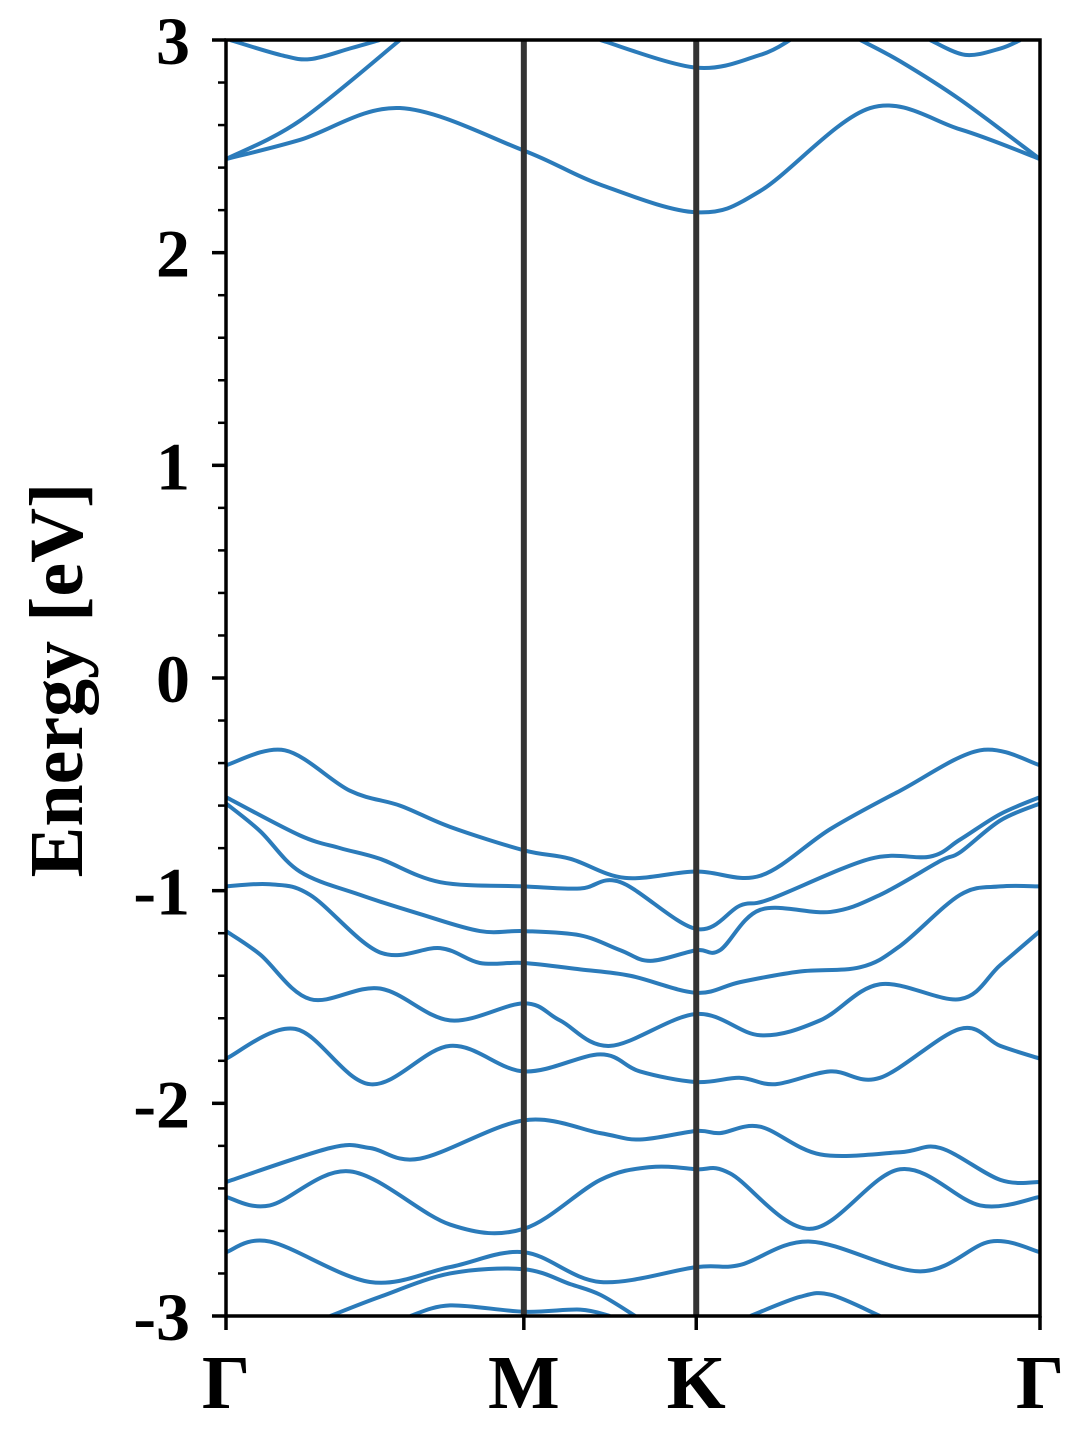 Image resolution: width=1080 pixels, height=1440 pixels. What do you see at coordinates (161, 892) in the screenshot?
I see `y-tick-label: -1` at bounding box center [161, 892].